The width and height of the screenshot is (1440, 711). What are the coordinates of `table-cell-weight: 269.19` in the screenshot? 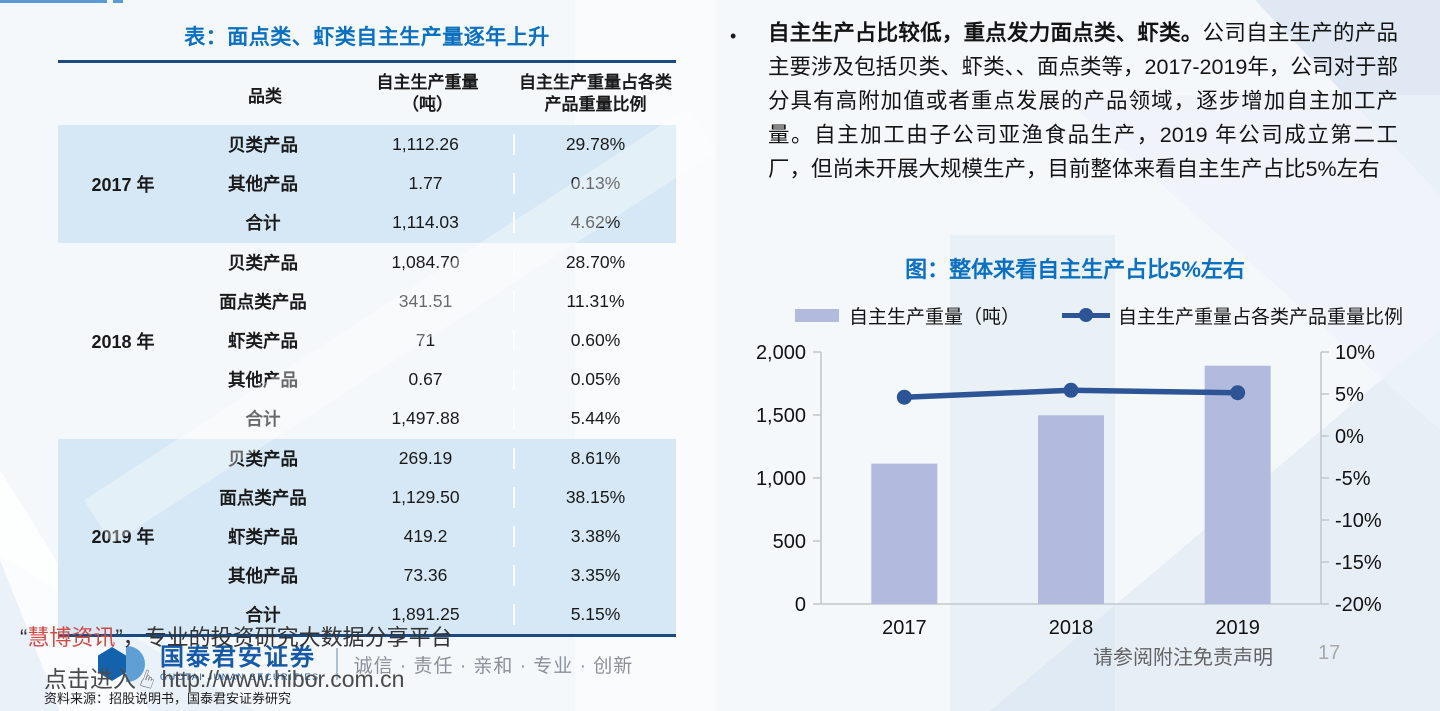 It's located at (425, 457).